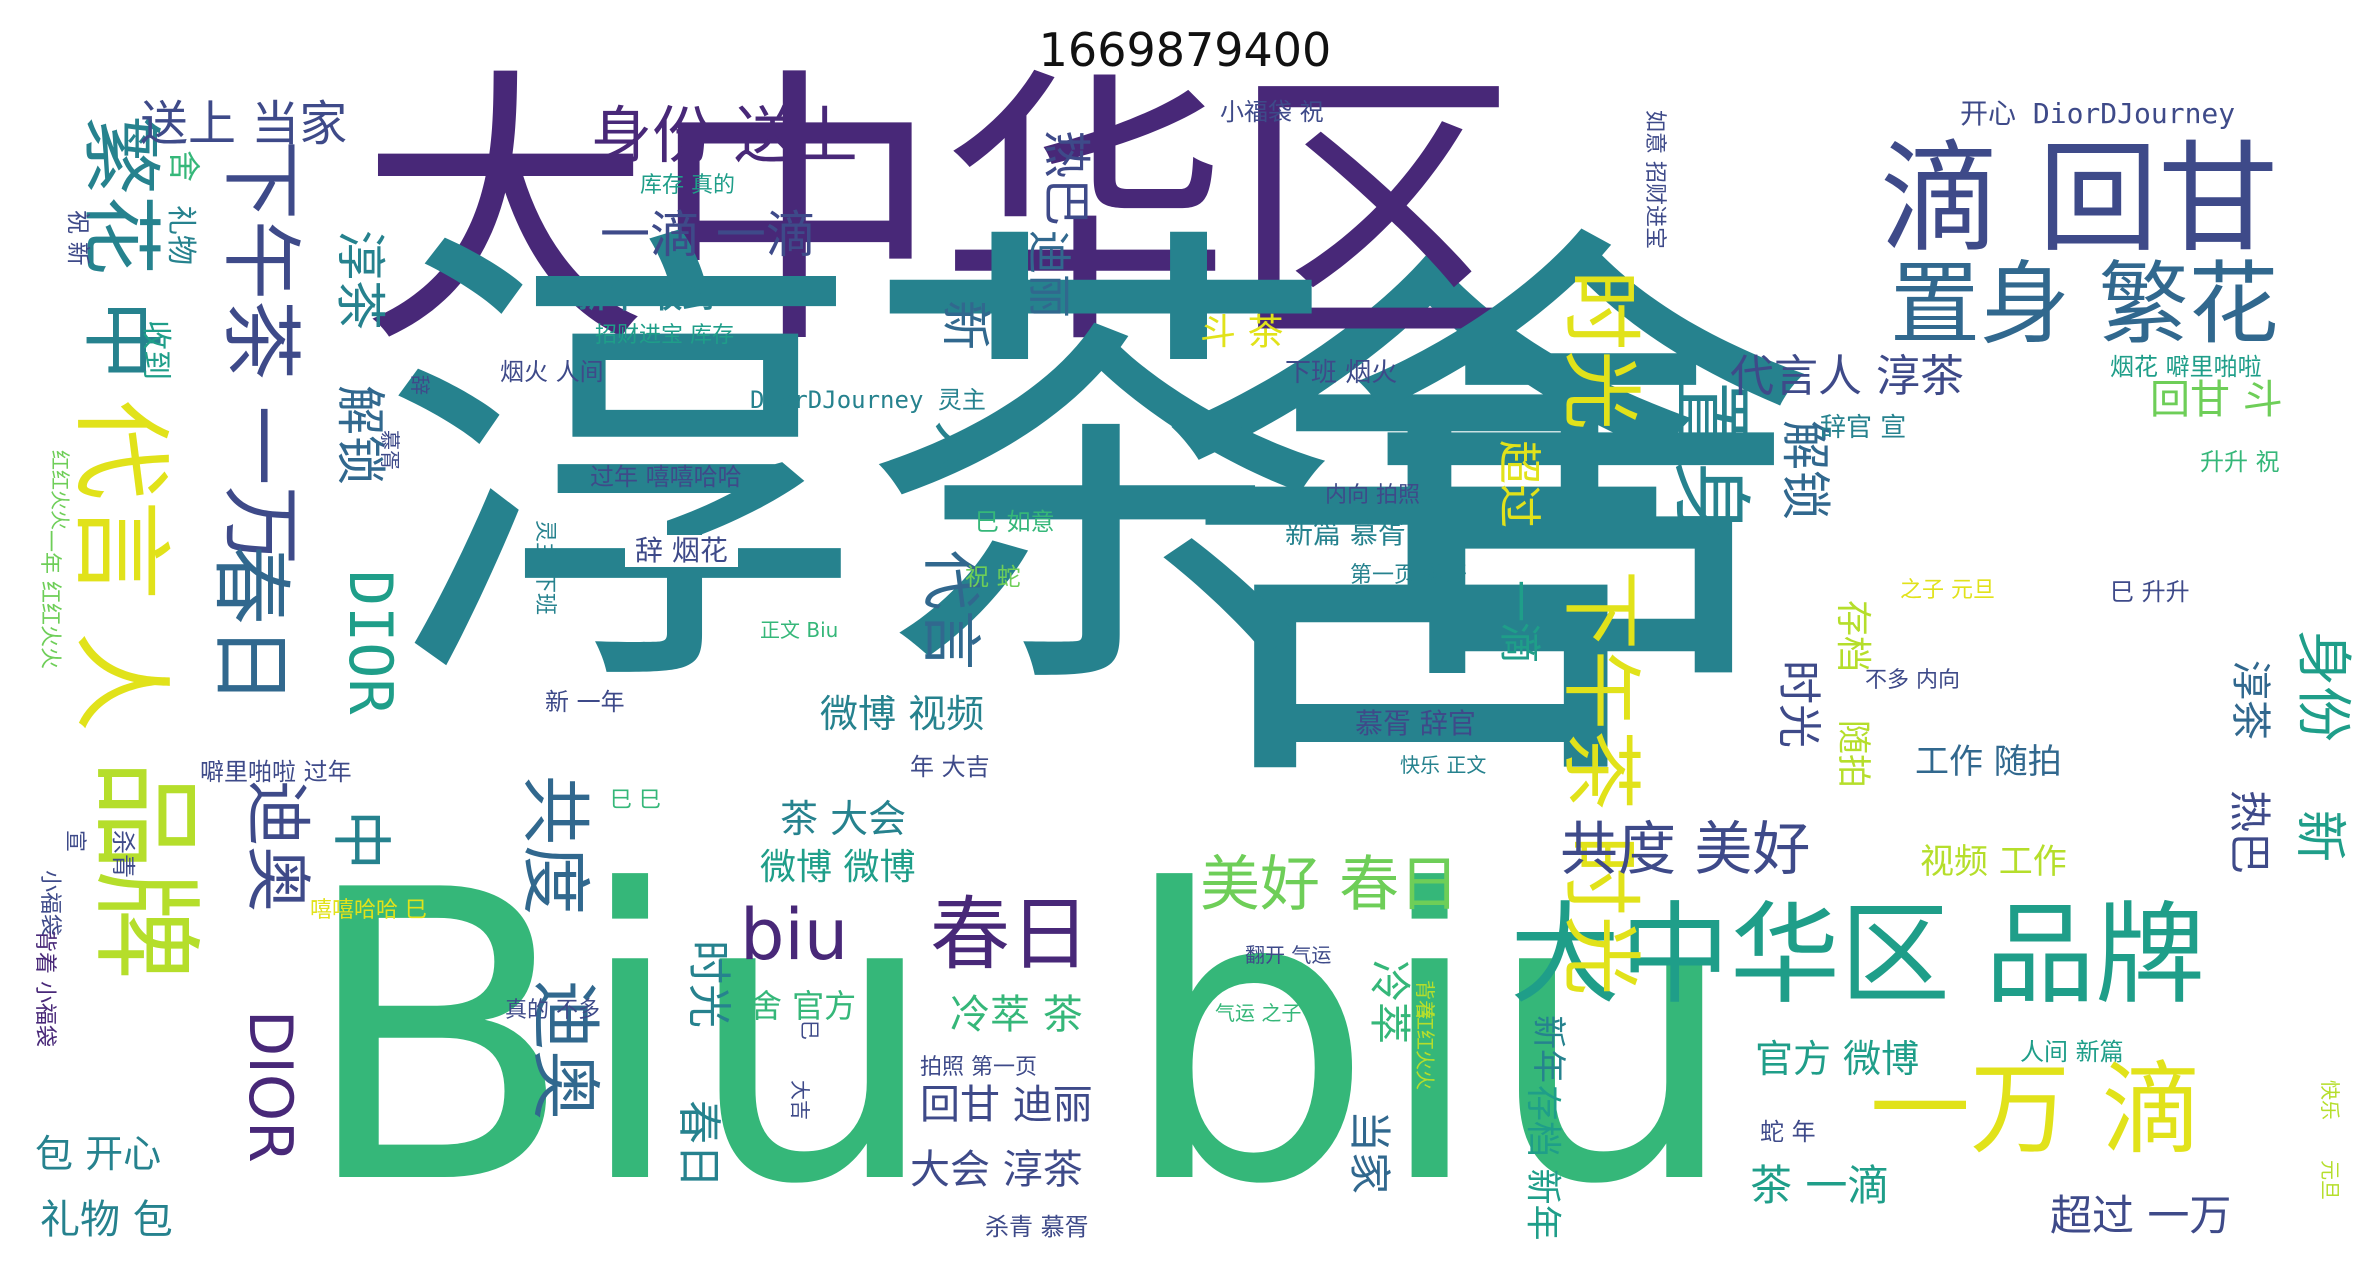  I want to click on cloud-word: 视频 工作, so click(1993, 862).